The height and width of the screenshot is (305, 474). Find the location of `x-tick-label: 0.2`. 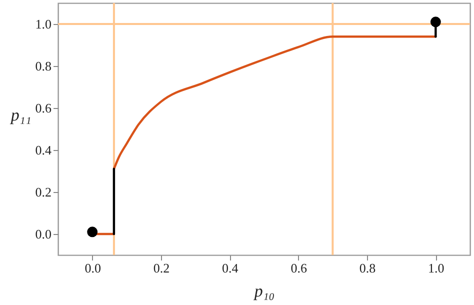

x-tick-label: 0.2 is located at coordinates (161, 268).